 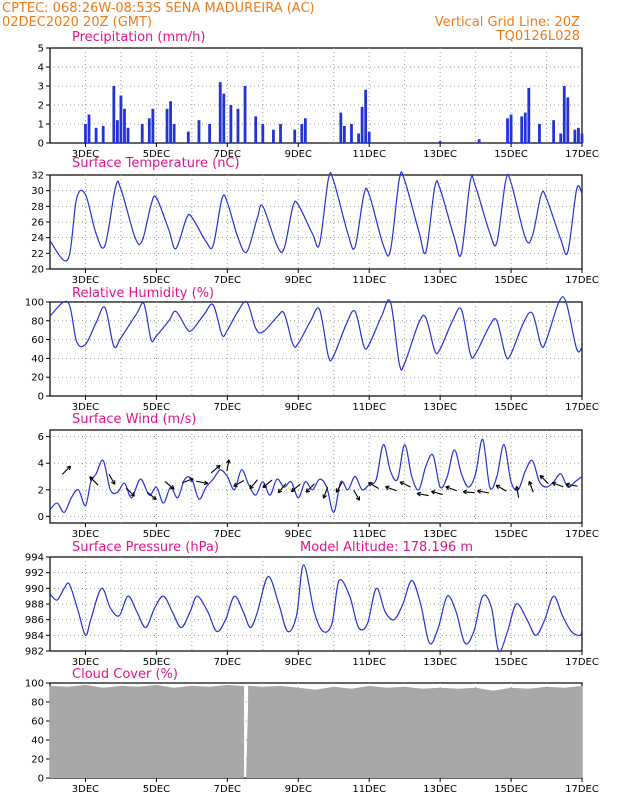 What do you see at coordinates (386, 547) in the screenshot?
I see `model-altitude-label: Model Altitude: 178.196 m` at bounding box center [386, 547].